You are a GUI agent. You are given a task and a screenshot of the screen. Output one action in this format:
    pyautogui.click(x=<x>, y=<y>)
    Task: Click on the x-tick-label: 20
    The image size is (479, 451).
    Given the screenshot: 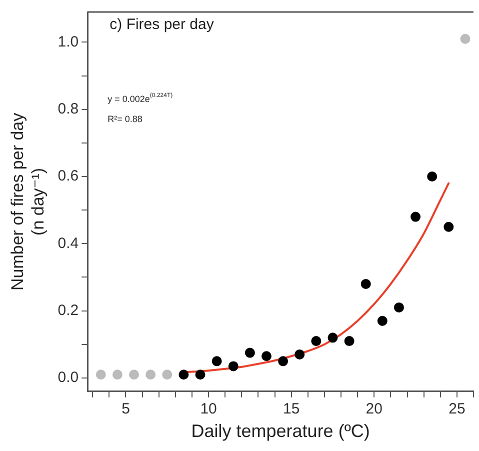 What is the action you would take?
    pyautogui.click(x=374, y=409)
    